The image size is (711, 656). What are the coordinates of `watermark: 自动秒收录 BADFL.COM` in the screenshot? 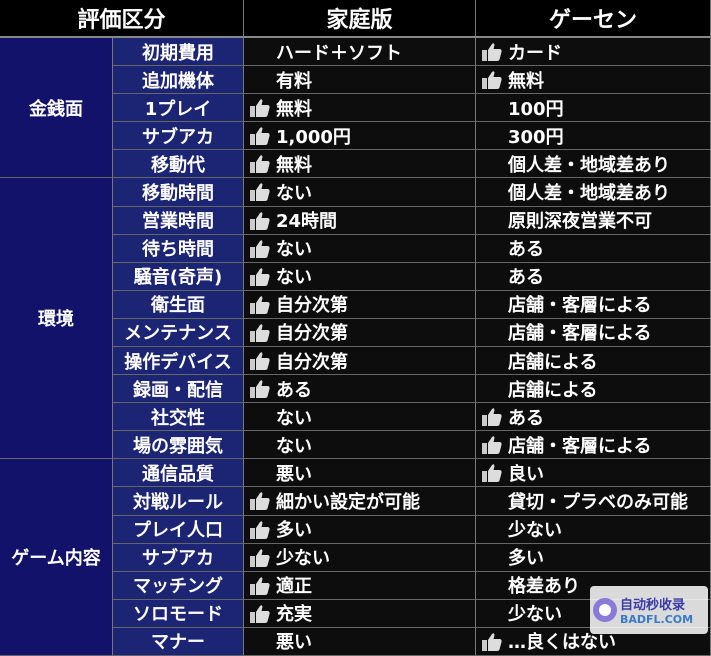 It's located at (649, 610).